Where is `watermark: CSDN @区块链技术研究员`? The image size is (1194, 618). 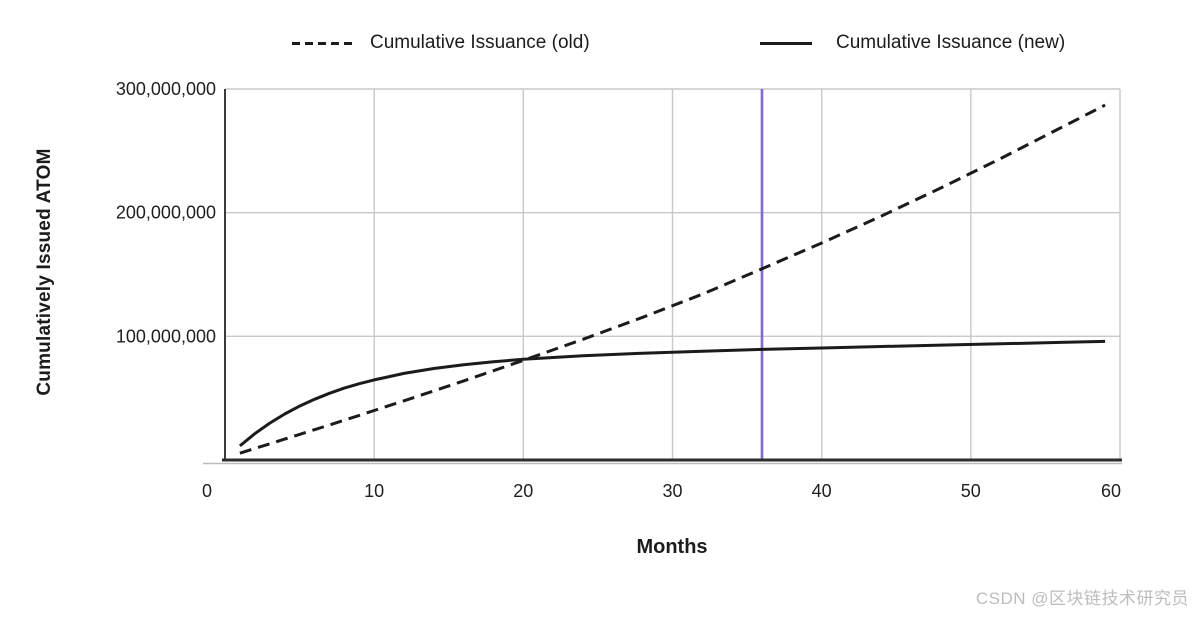
watermark: CSDN @区块链技术研究员 is located at coordinates (1082, 598).